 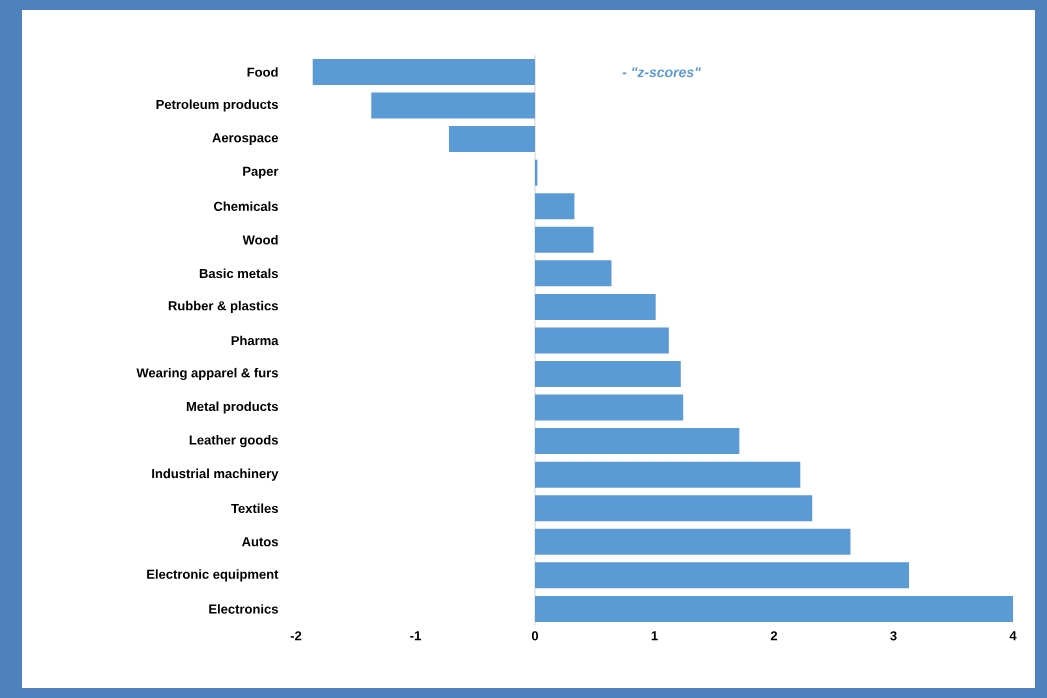 I want to click on annotation: - "z-scores", so click(x=661, y=72).